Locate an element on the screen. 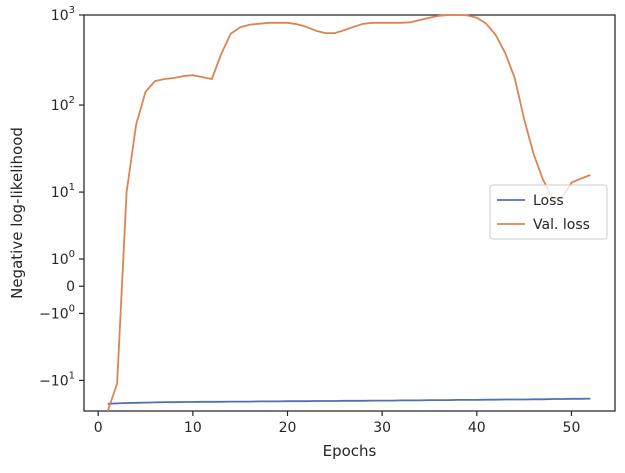 The width and height of the screenshot is (625, 473). y-axis-label: Negative log-likelihood is located at coordinates (17, 213).